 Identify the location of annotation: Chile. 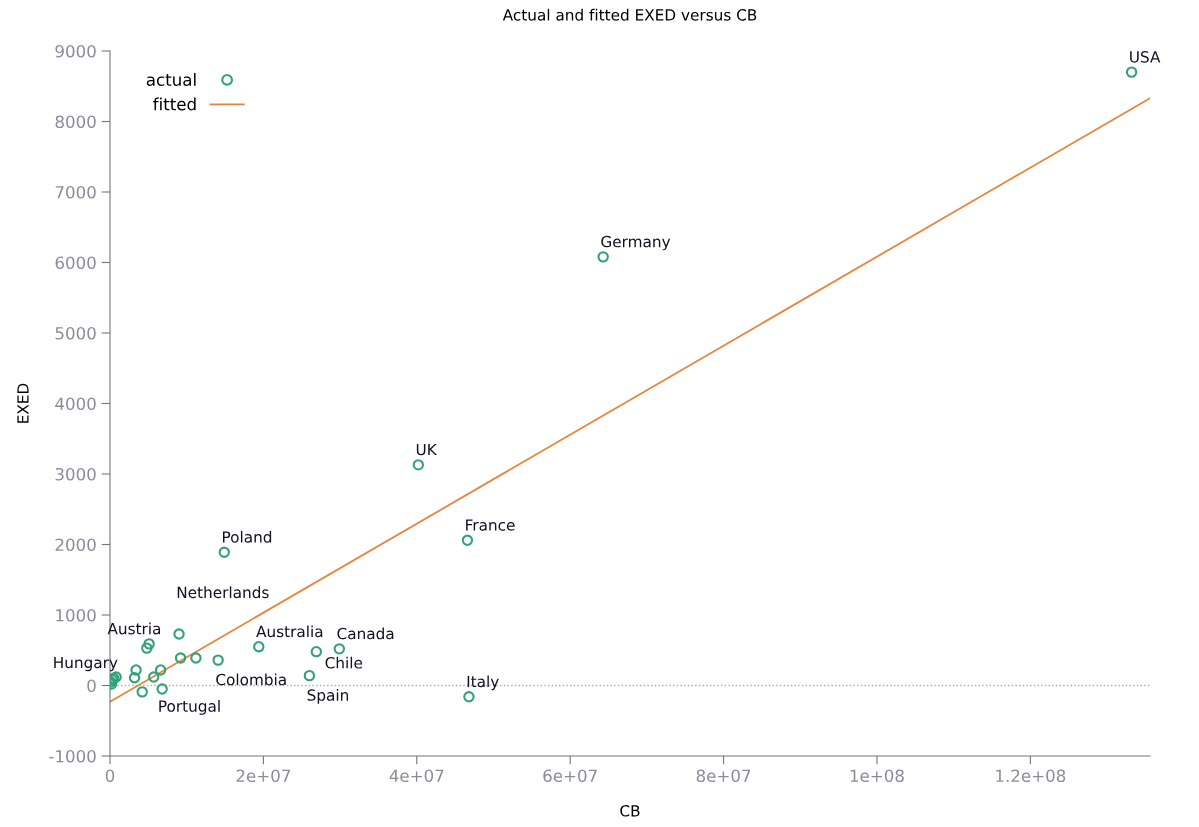
(344, 662).